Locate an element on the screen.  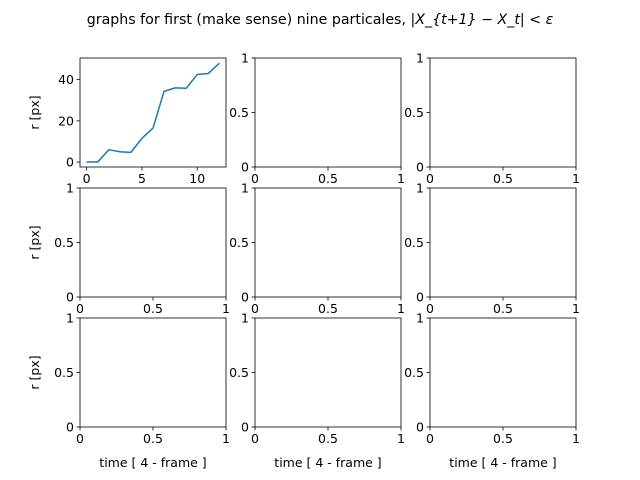
subplot-2: 0 0.5 1 0 0.5 1 is located at coordinates (317, 119).